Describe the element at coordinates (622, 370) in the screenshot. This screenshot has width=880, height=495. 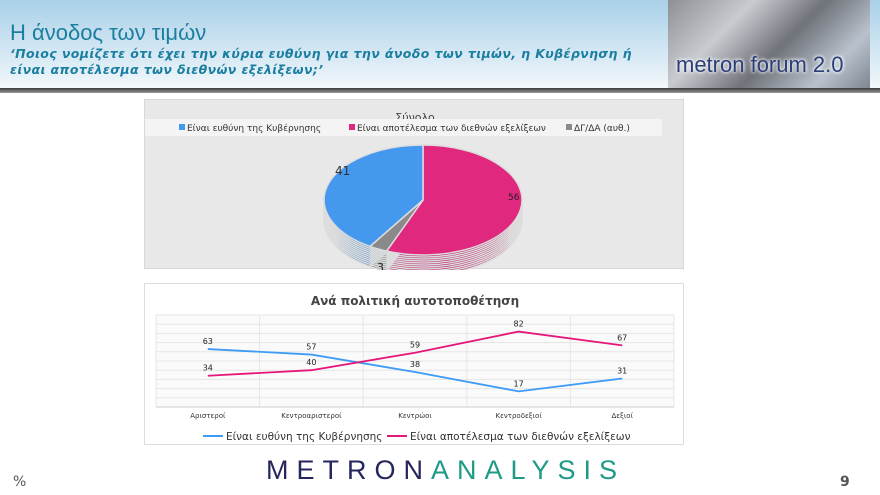
I see `data-label: 31` at that location.